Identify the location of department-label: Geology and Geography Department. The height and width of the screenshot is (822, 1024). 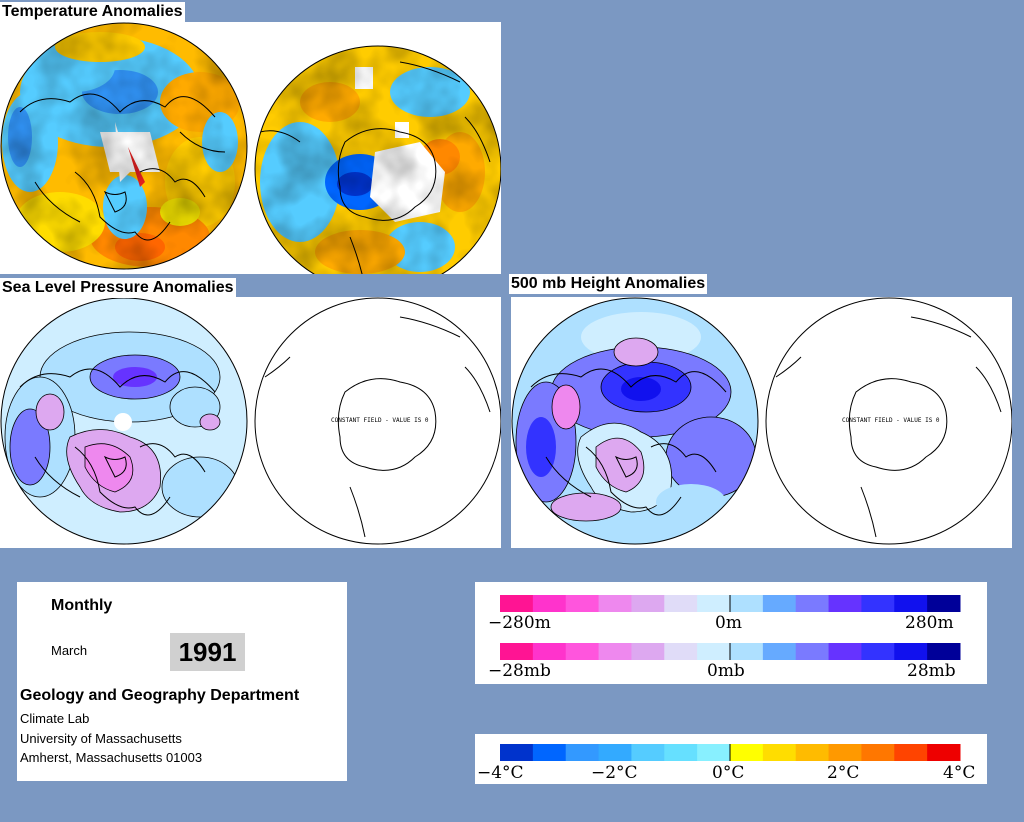
(160, 695).